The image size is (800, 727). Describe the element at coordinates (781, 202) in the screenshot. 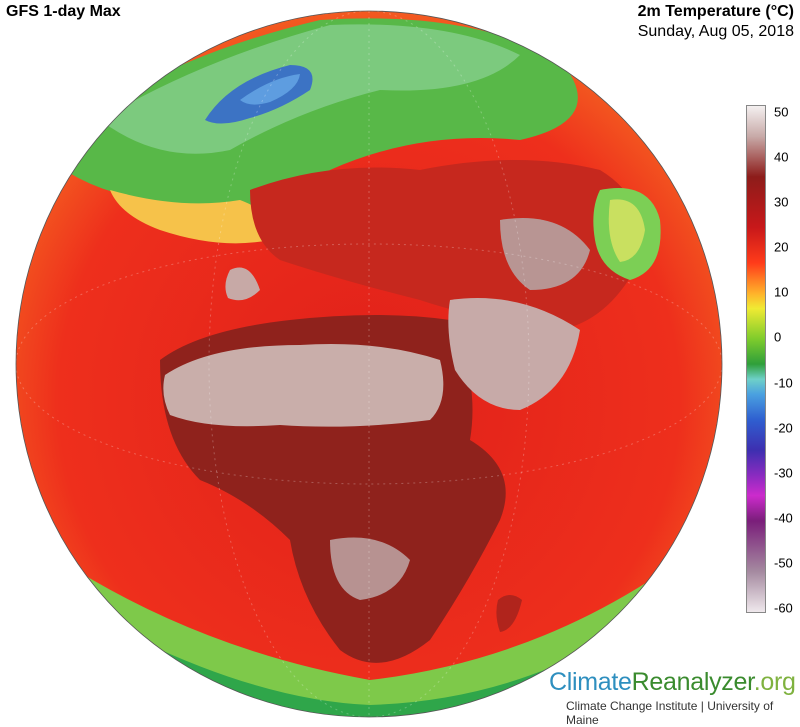

I see `colorbar-tick-label: 30` at that location.